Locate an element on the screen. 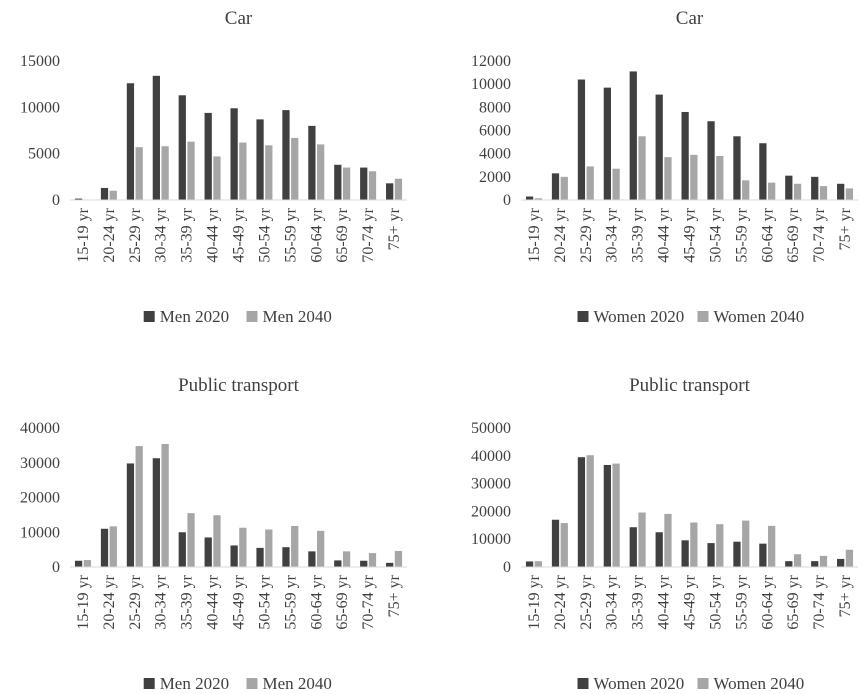  bar-men-2040-50-54-yr is located at coordinates (269, 548).